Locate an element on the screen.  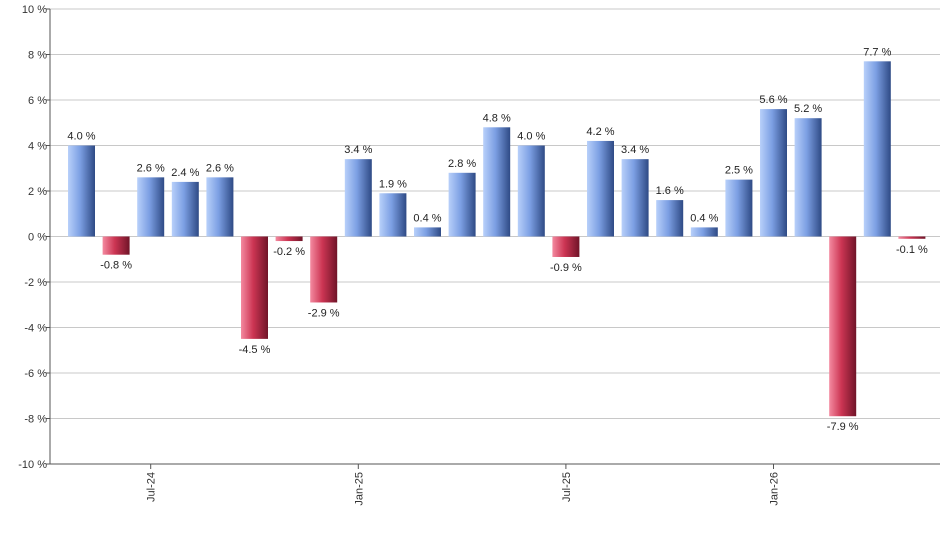
data-label: 2.8 % is located at coordinates (462, 164).